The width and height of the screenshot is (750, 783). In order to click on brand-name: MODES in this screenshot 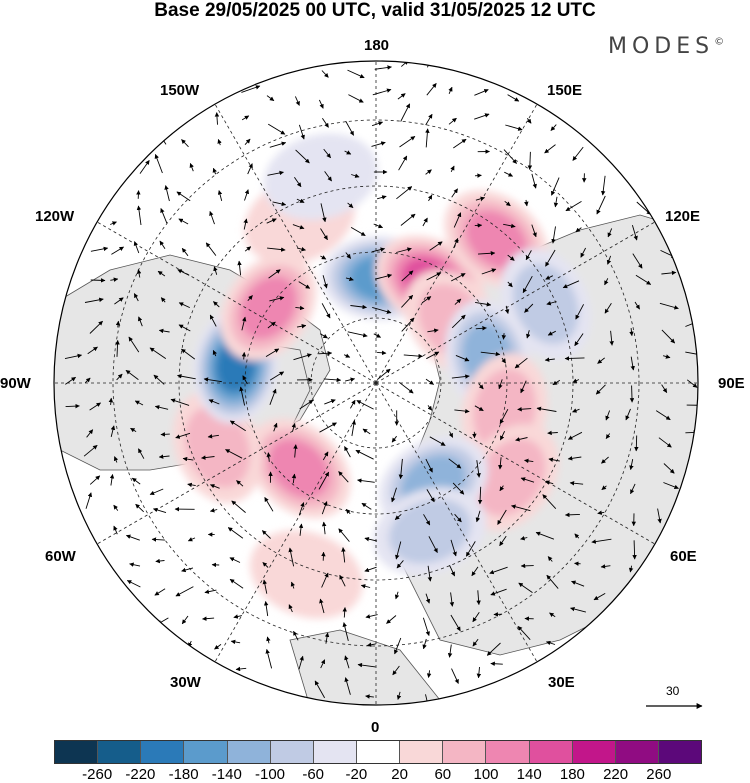, I will do `click(661, 46)`.